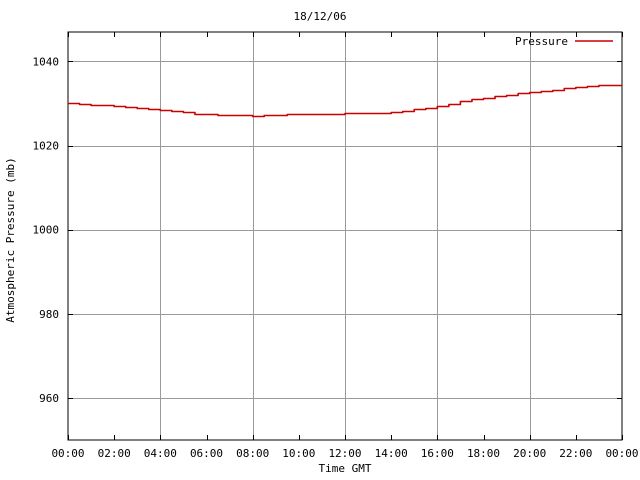  What do you see at coordinates (320, 16) in the screenshot?
I see `chart-title: 18/12/06` at bounding box center [320, 16].